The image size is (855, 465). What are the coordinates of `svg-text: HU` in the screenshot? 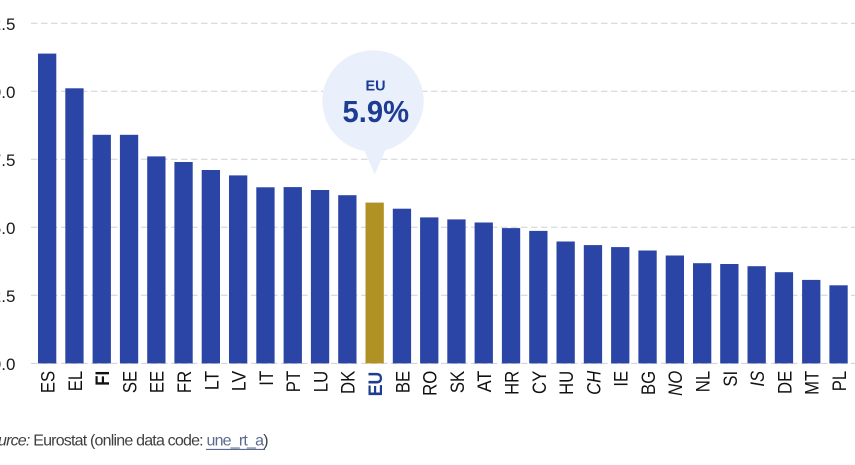 It's located at (567, 383).